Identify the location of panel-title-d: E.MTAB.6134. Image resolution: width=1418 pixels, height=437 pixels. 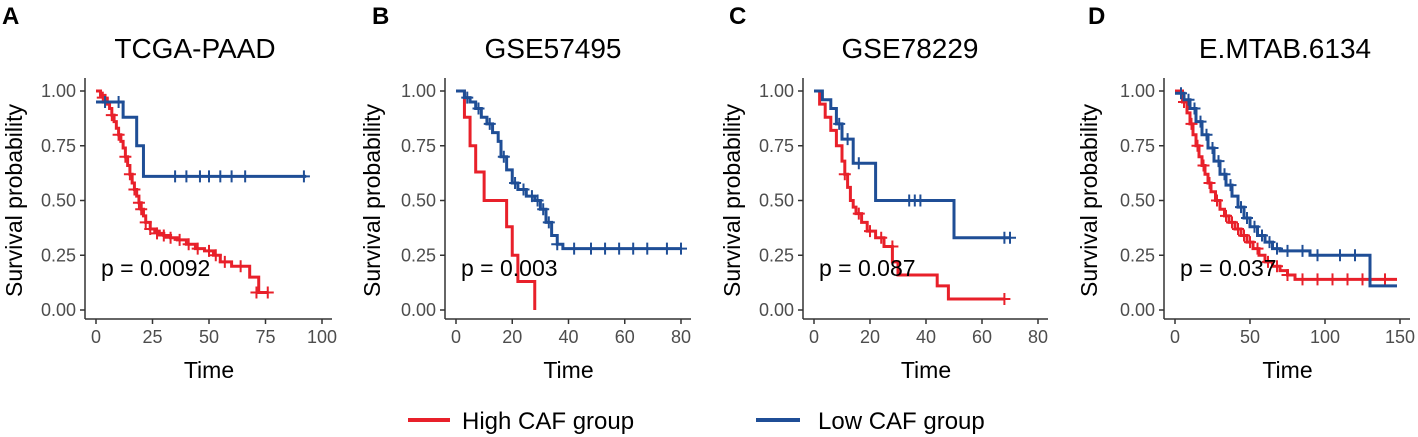
(1285, 48).